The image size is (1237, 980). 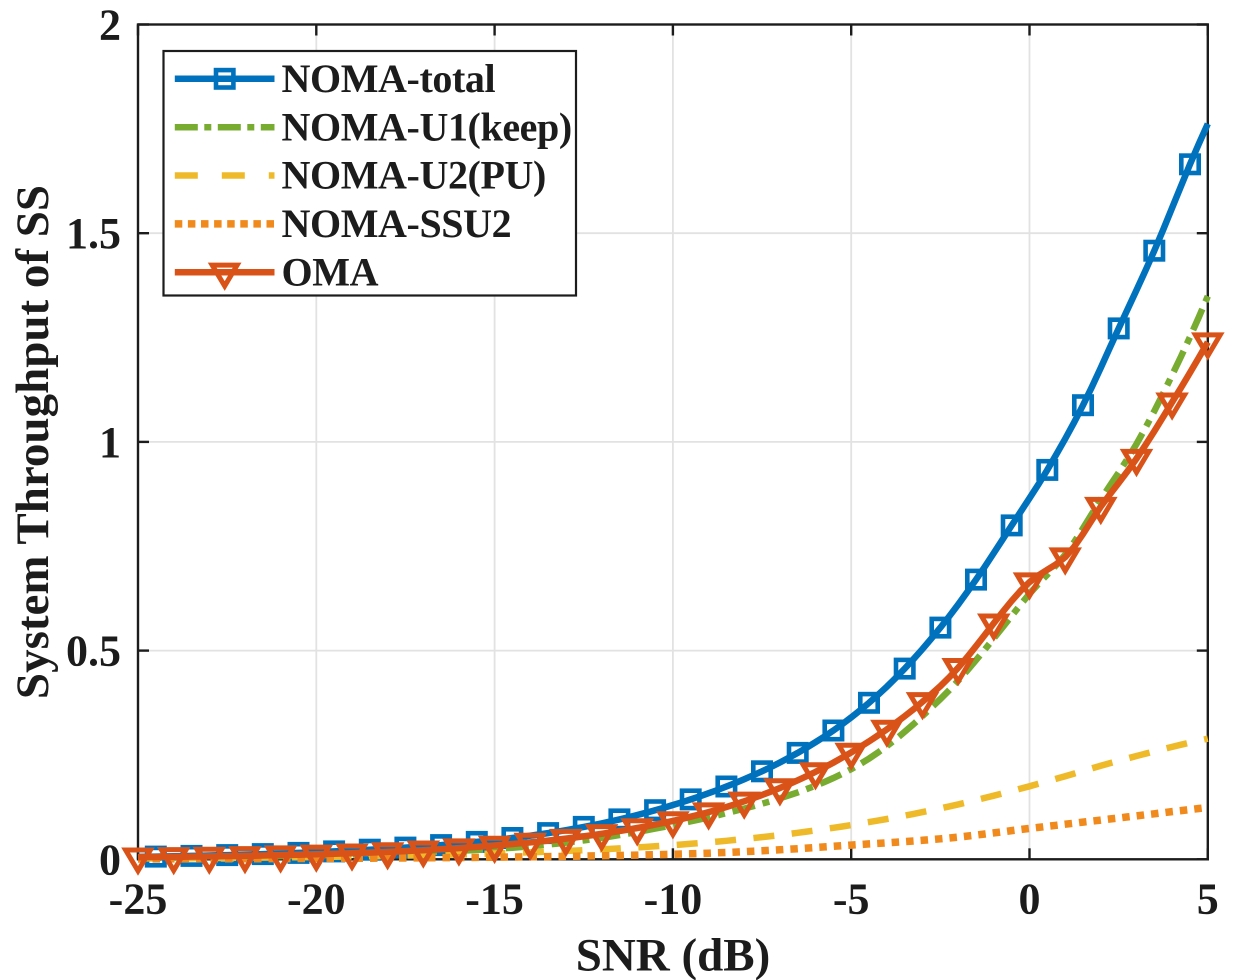 What do you see at coordinates (414, 175) in the screenshot?
I see `svg-text: NOMA-U2(PU)` at bounding box center [414, 175].